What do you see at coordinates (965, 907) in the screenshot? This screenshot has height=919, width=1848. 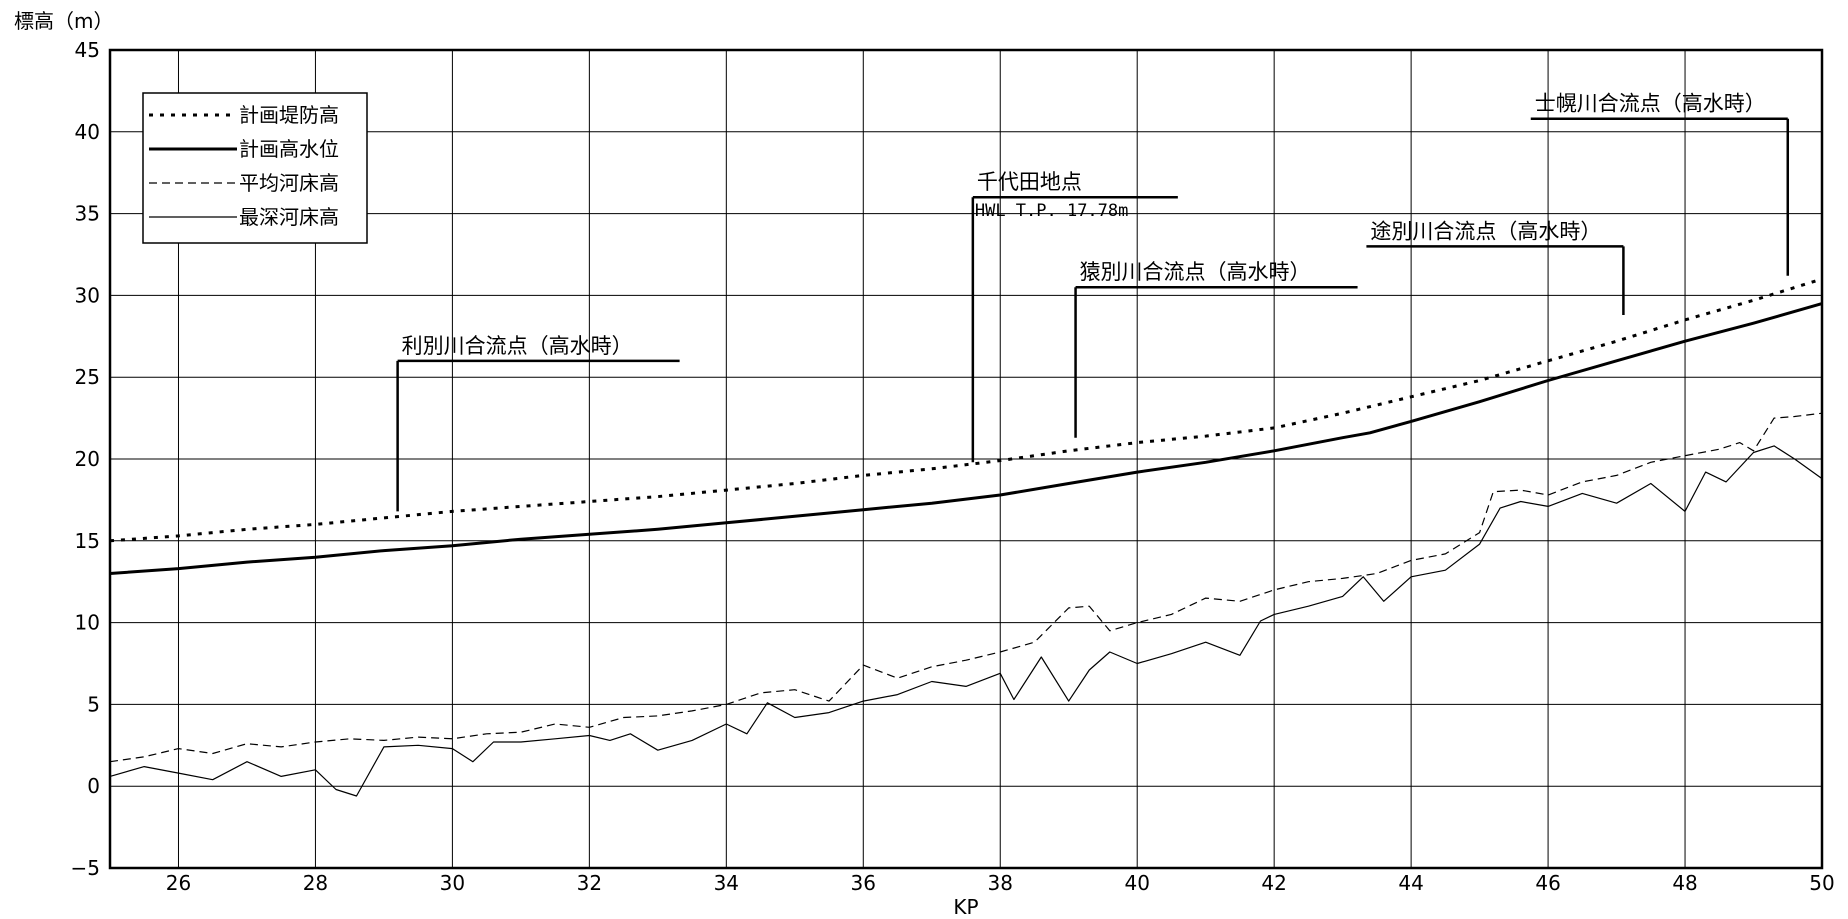 I see `x-axis-title: KP` at bounding box center [965, 907].